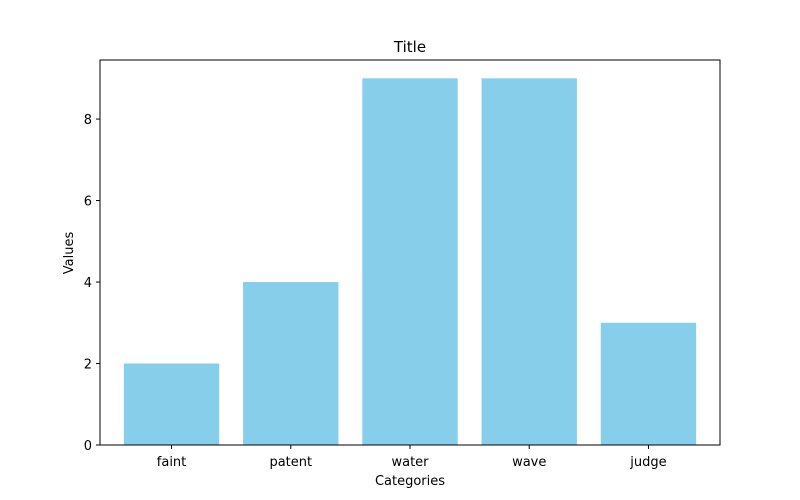 This screenshot has height=500, width=800. I want to click on x-axis-ticks: faint patent water wave judge, so click(412, 457).